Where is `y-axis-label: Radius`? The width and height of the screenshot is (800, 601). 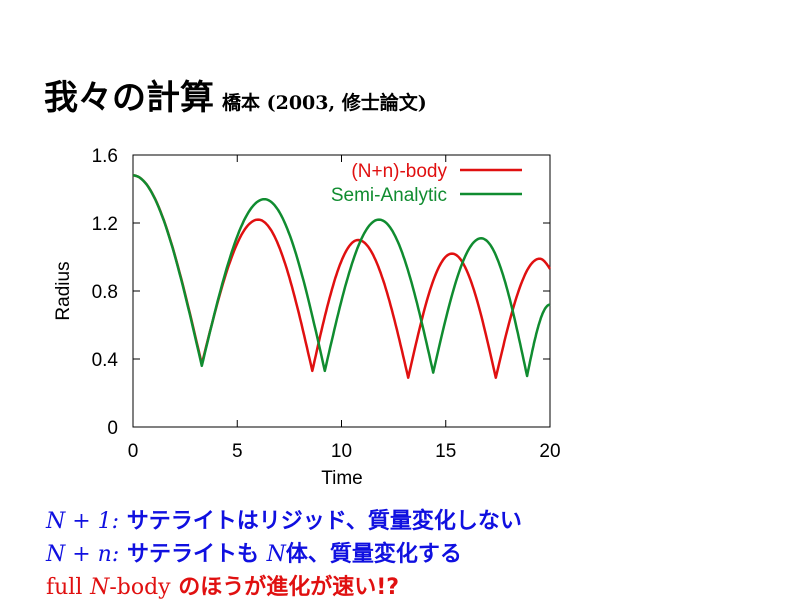 y-axis-label: Radius is located at coordinates (63, 290).